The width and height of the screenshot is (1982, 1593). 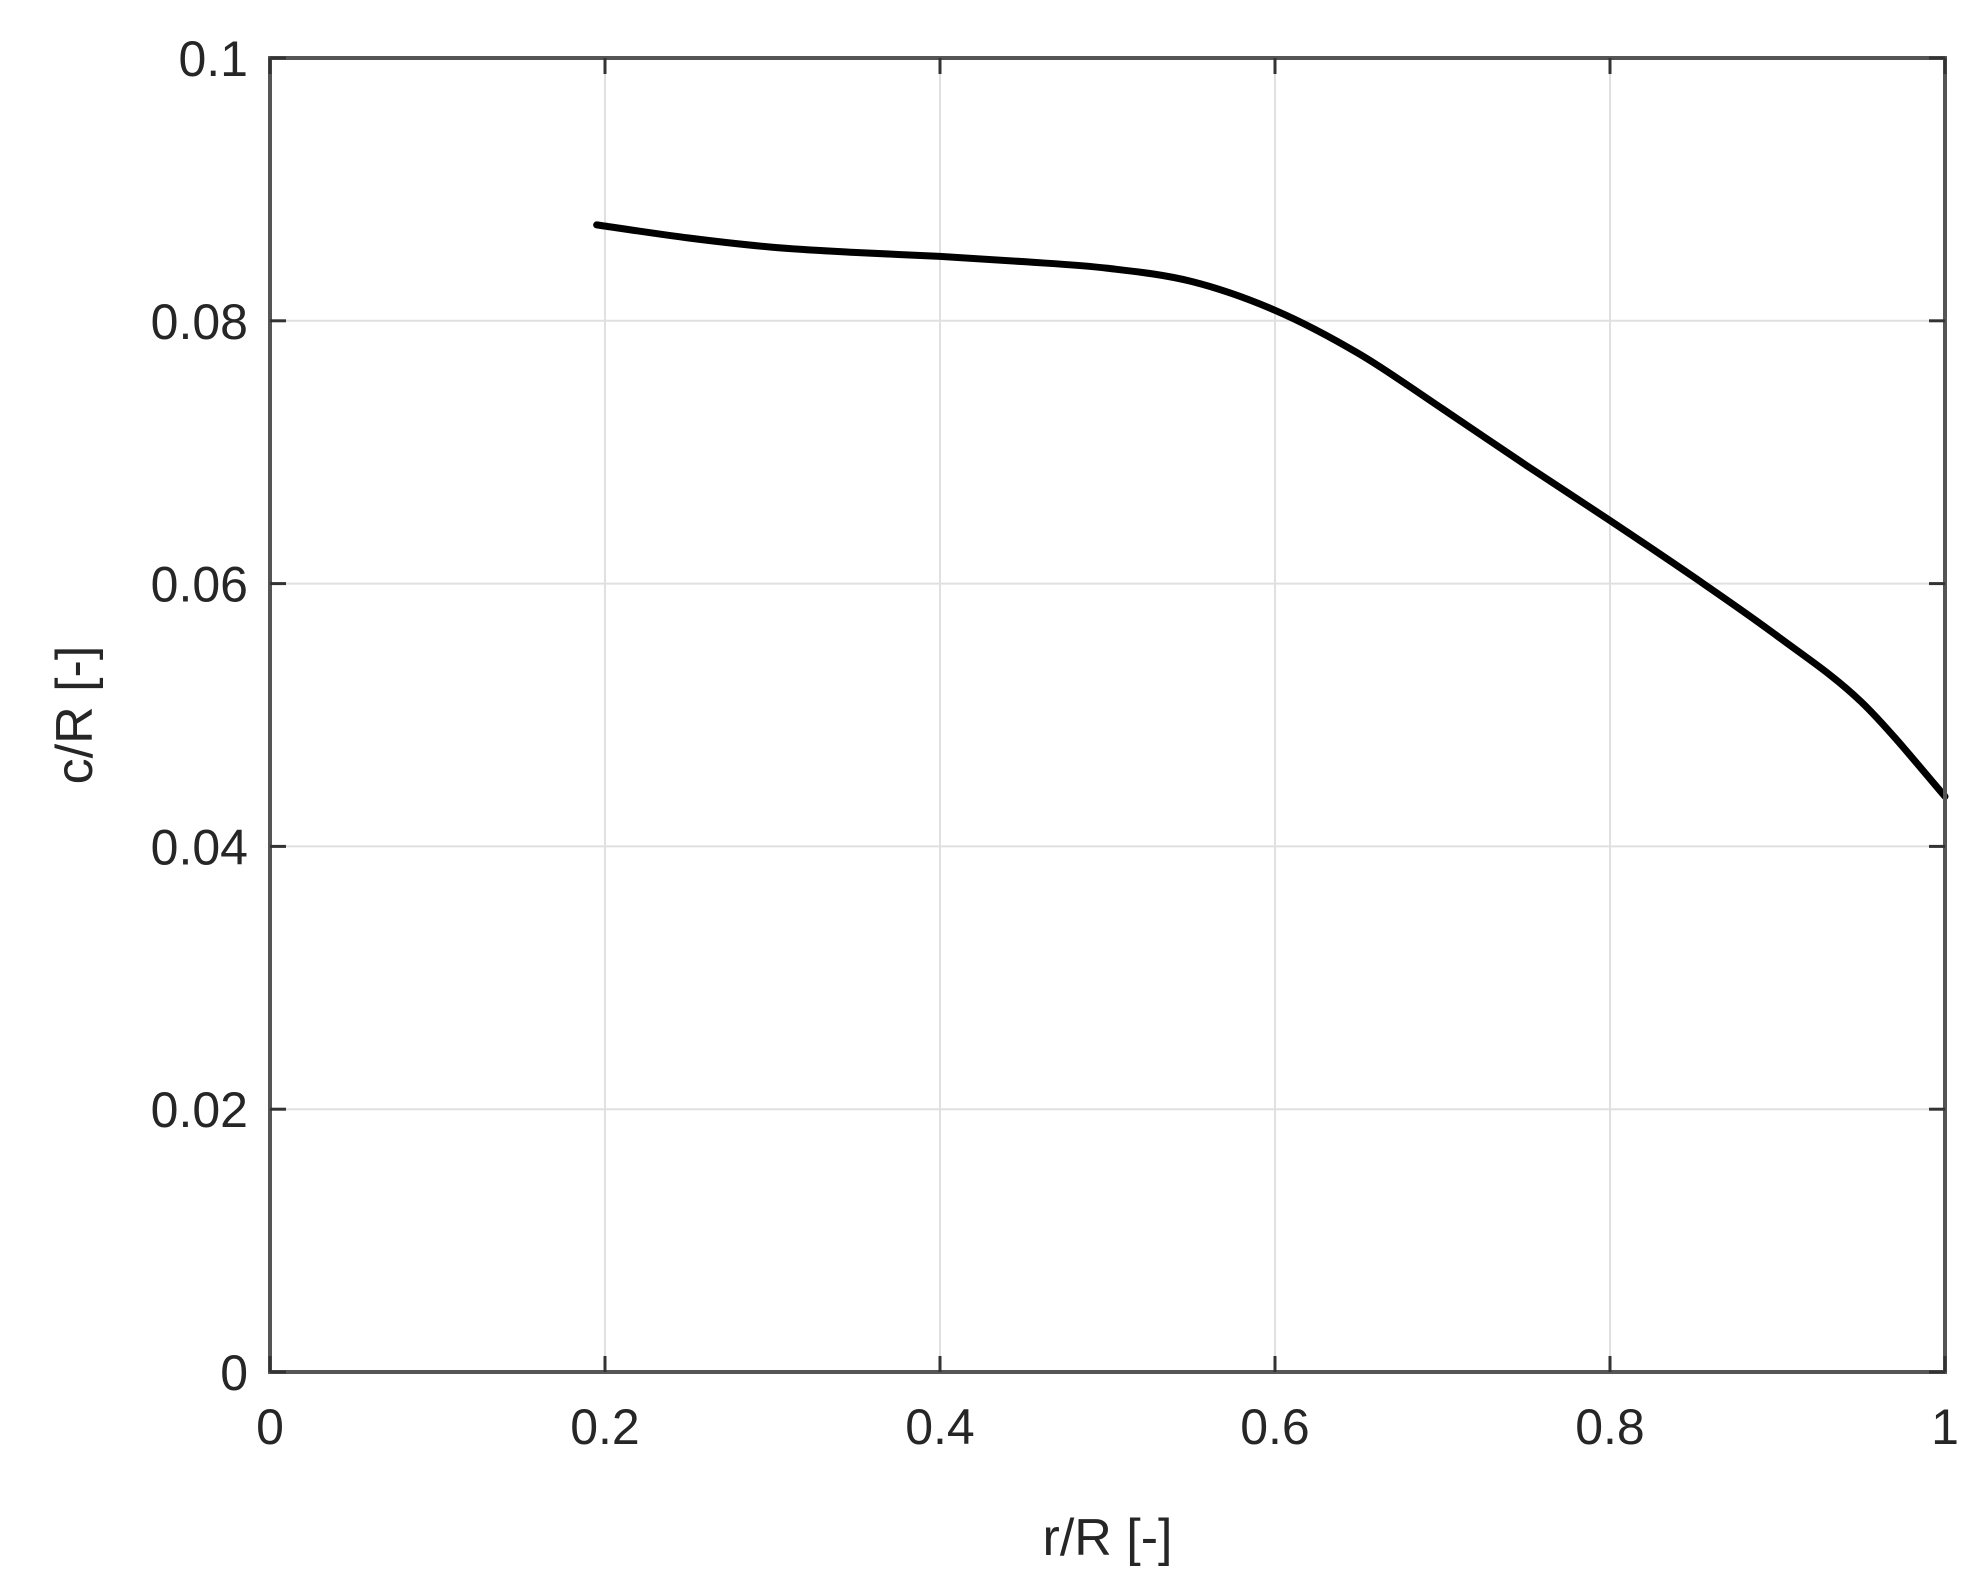 I want to click on y-tick-label: 0, so click(x=234, y=1373).